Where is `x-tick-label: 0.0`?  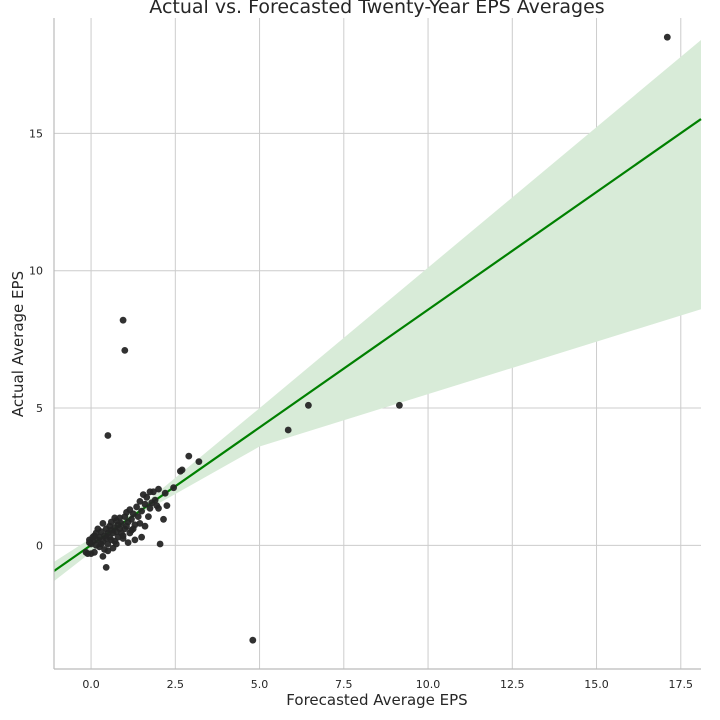 x-tick-label: 0.0 is located at coordinates (91, 684).